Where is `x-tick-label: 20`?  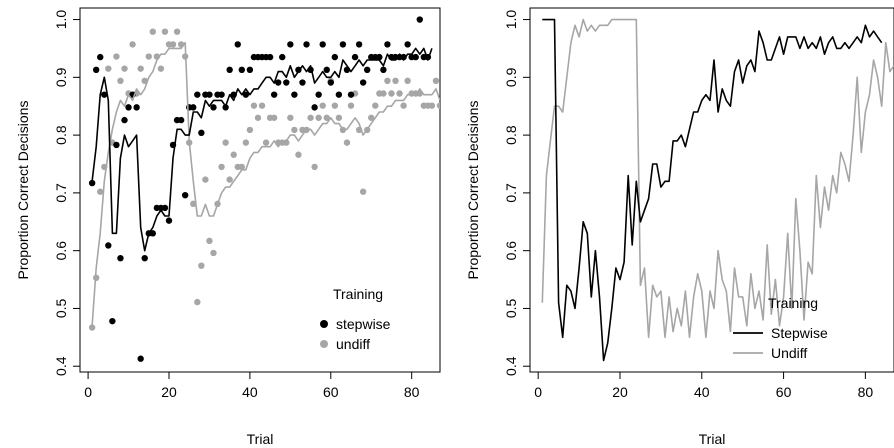
x-tick-label: 20 is located at coordinates (169, 392).